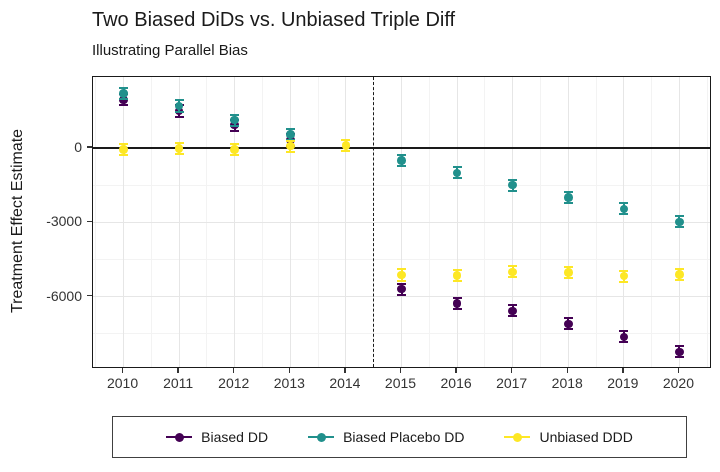 Image resolution: width=720 pixels, height=472 pixels. Describe the element at coordinates (64, 221) in the screenshot. I see `y-tick-label: -3000` at that location.